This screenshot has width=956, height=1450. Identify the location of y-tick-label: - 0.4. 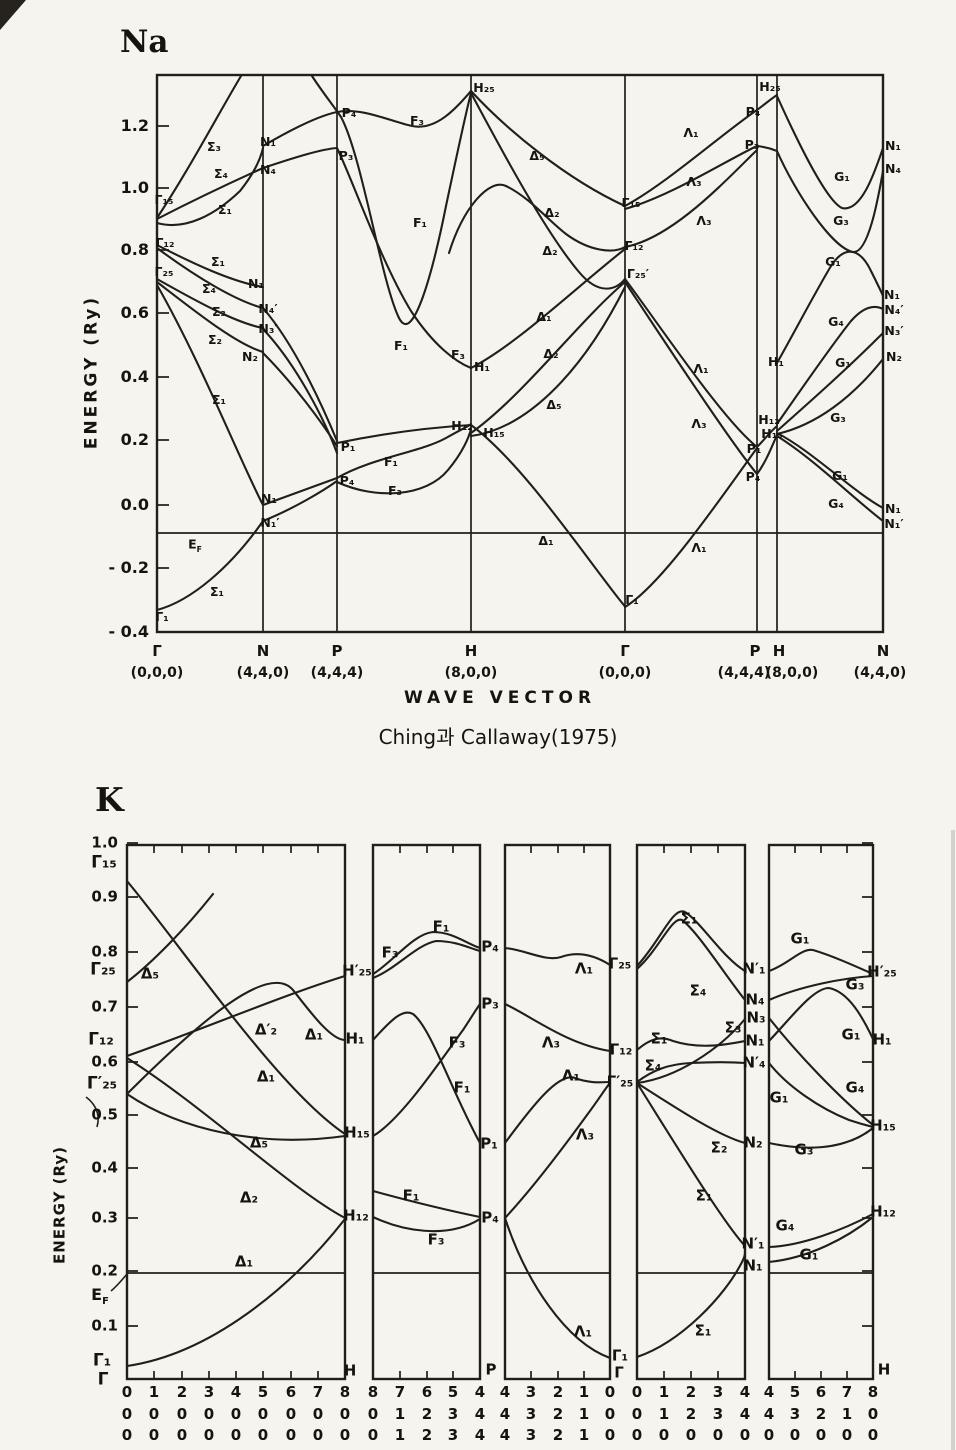
(128, 631).